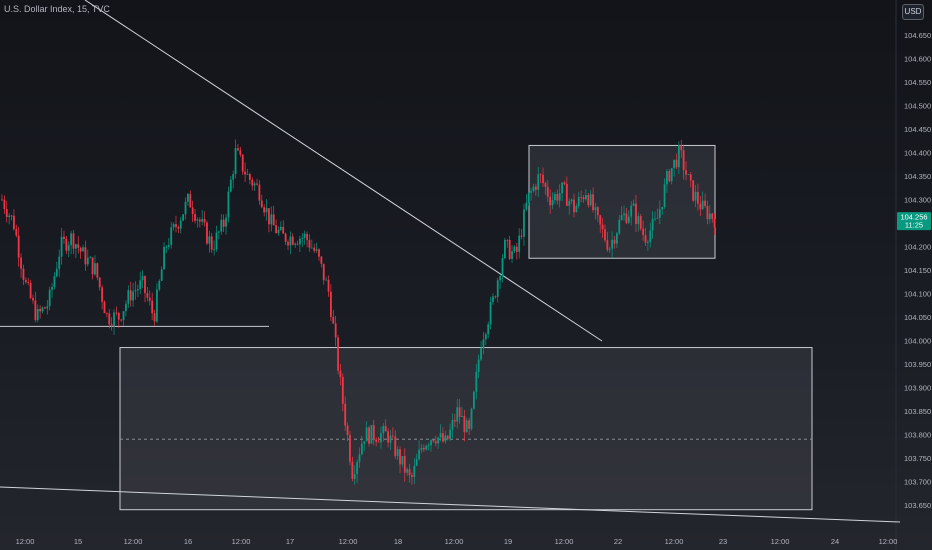  Describe the element at coordinates (917, 82) in the screenshot. I see `y-tick-label: 104.550` at that location.